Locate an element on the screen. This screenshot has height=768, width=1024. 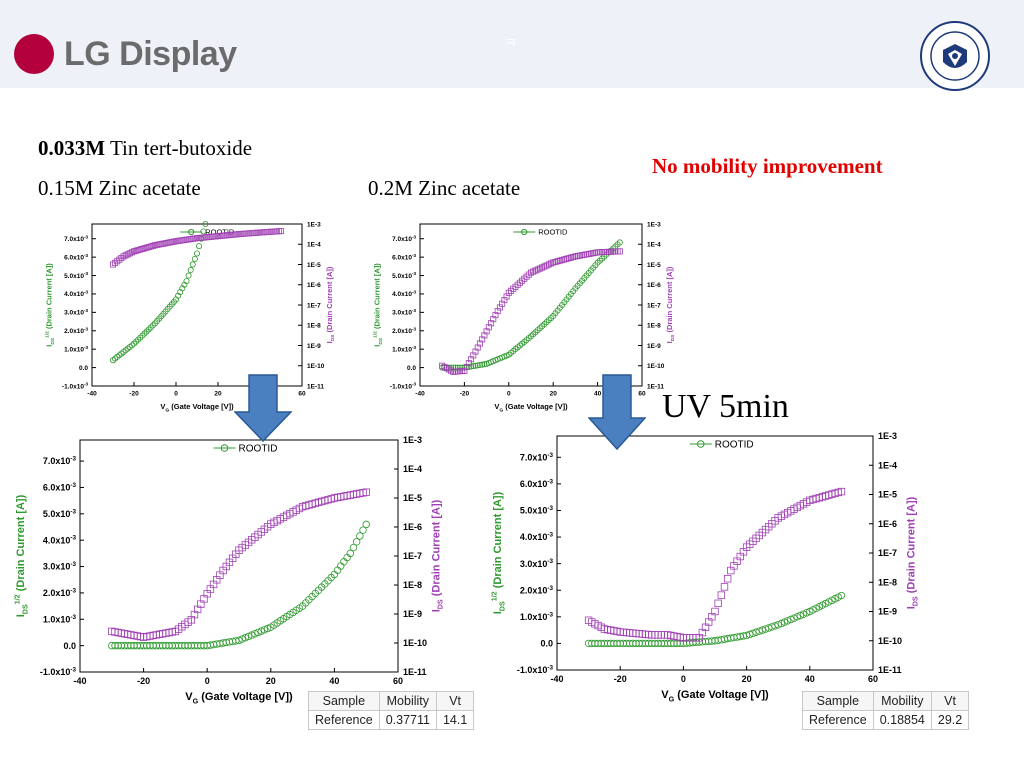
y-right-tick-label: 1E-7 is located at coordinates (654, 305).